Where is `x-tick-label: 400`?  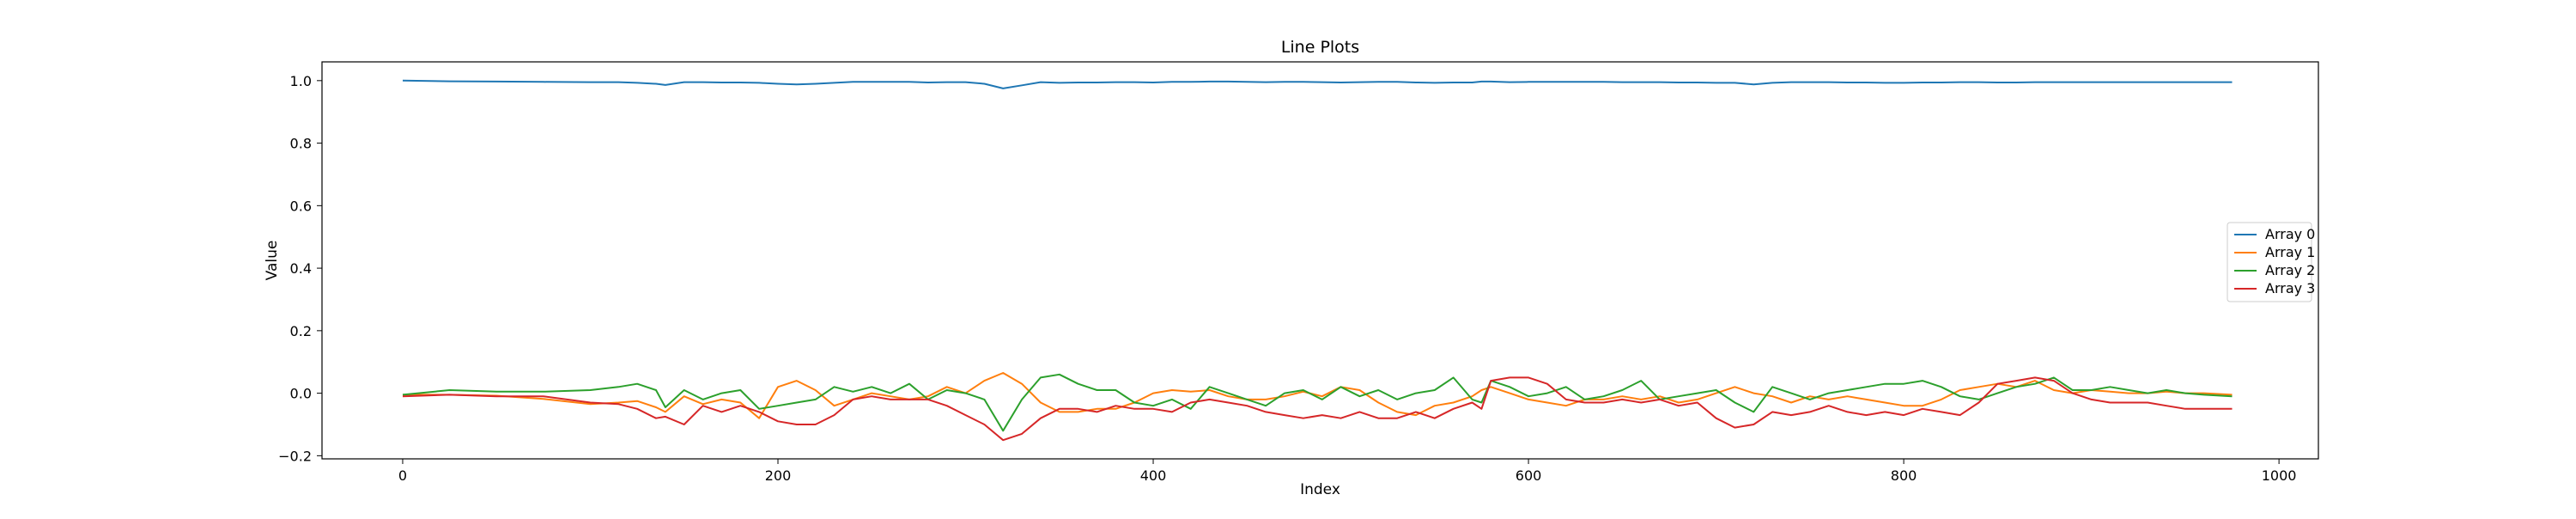 x-tick-label: 400 is located at coordinates (1153, 475).